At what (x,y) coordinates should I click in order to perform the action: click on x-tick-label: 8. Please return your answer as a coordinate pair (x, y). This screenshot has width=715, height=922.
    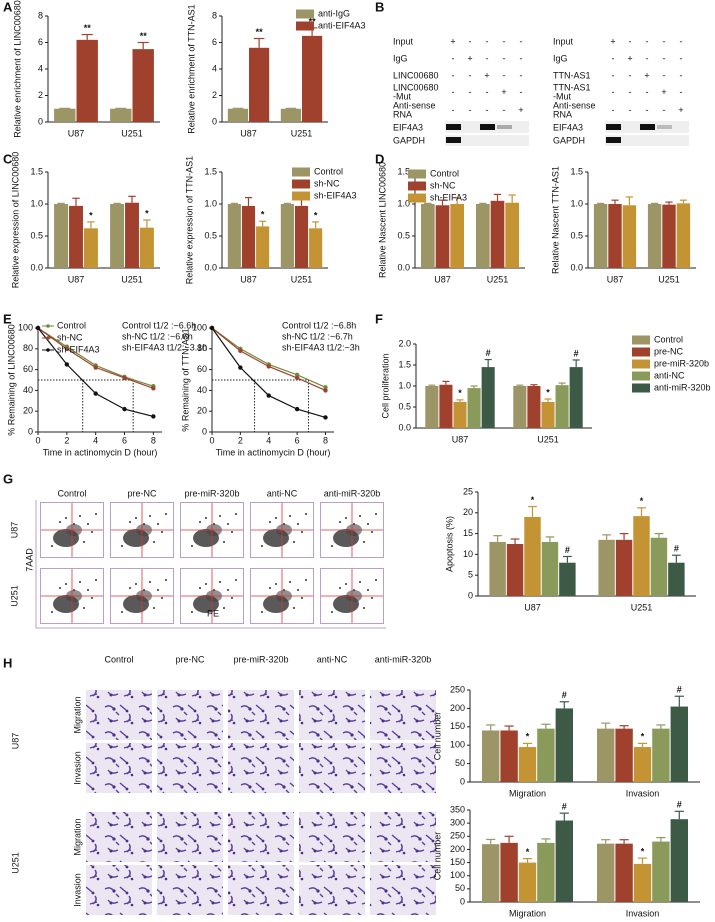
    Looking at the image, I should click on (325, 440).